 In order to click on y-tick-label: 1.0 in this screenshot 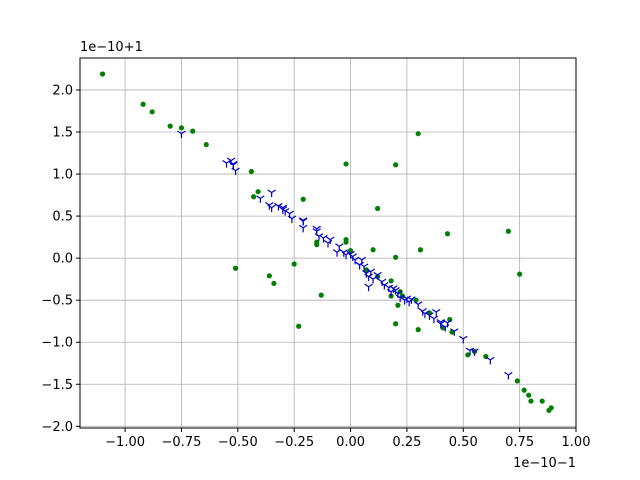, I will do `click(62, 175)`.